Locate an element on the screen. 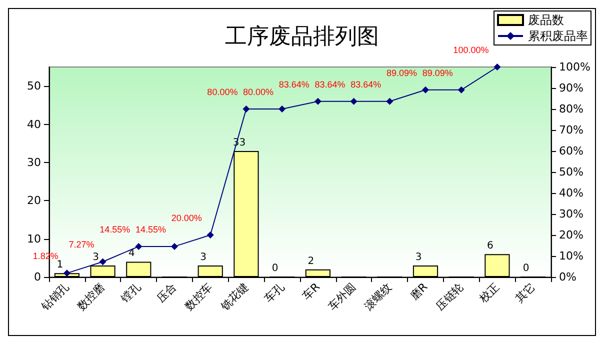  x-tick-label: 车R is located at coordinates (311, 291).